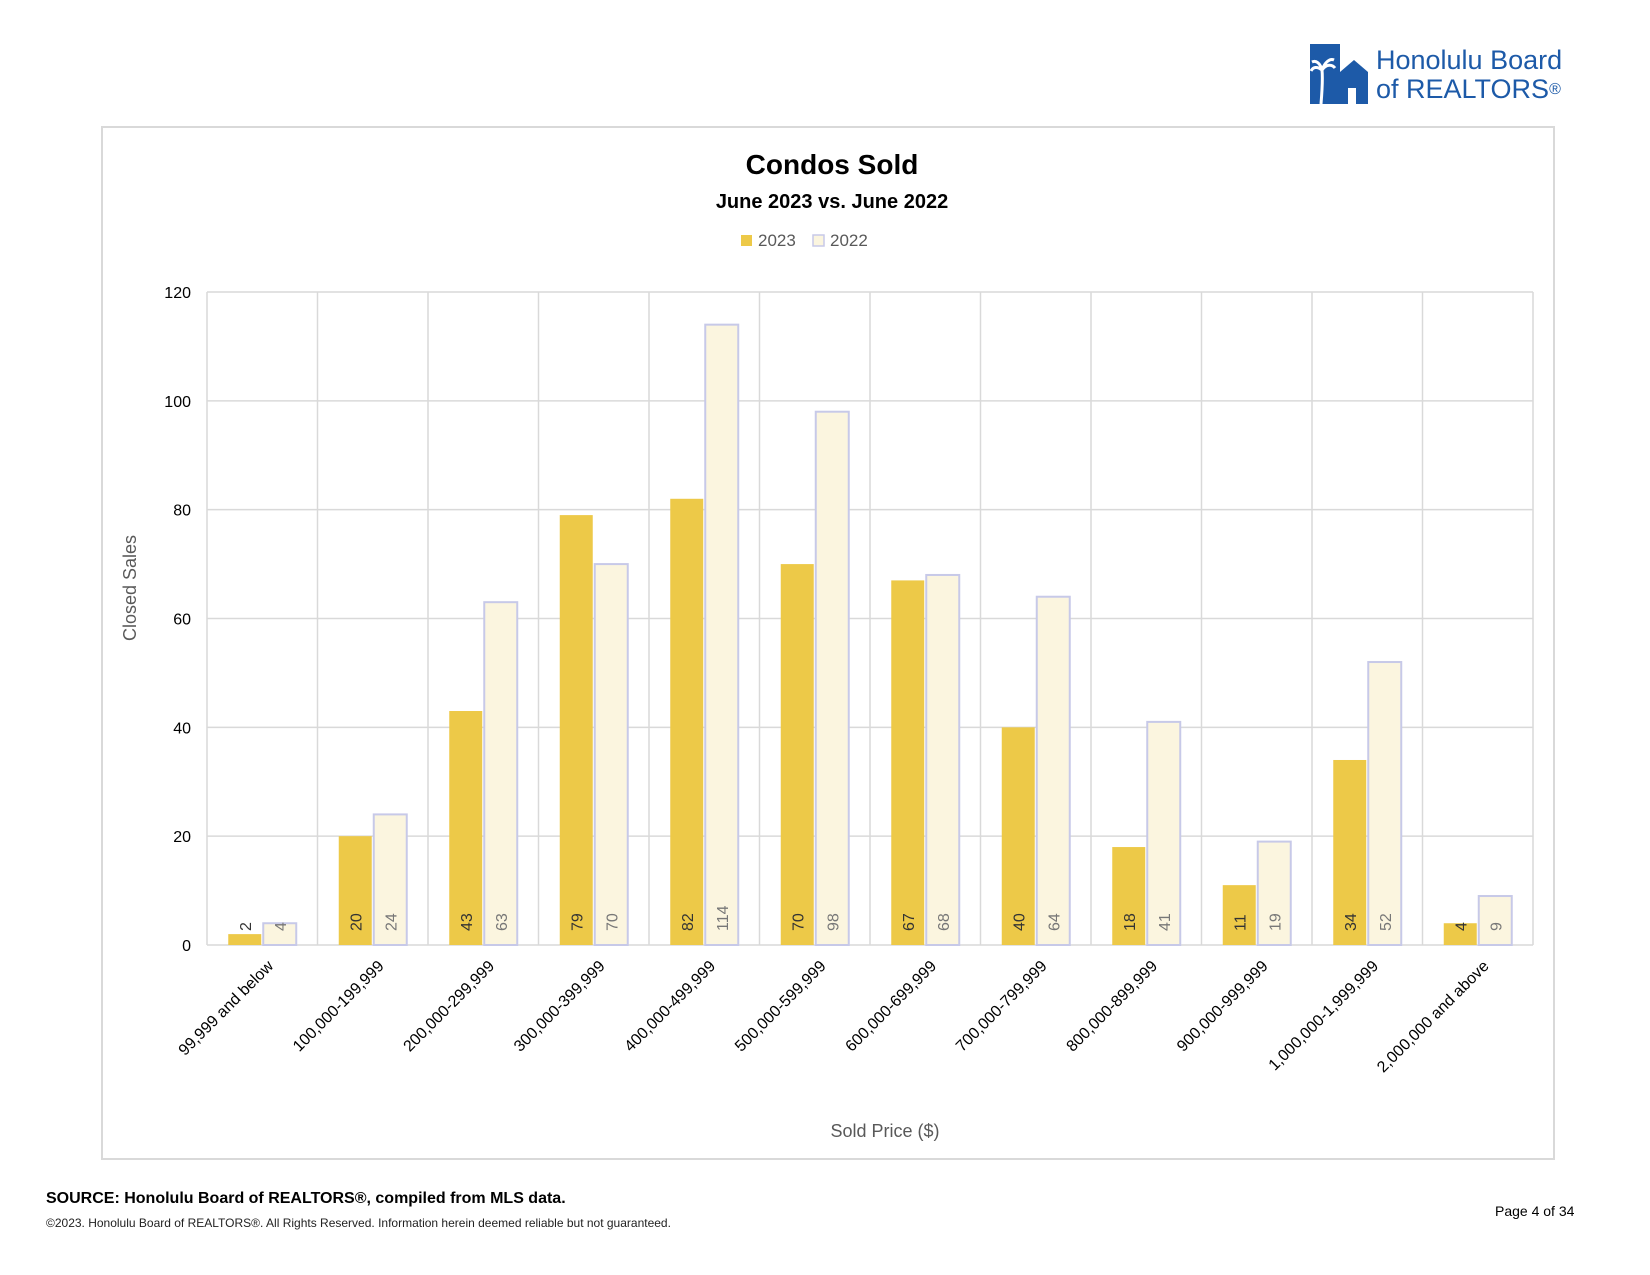  I want to click on data-label-2022: 114, so click(723, 918).